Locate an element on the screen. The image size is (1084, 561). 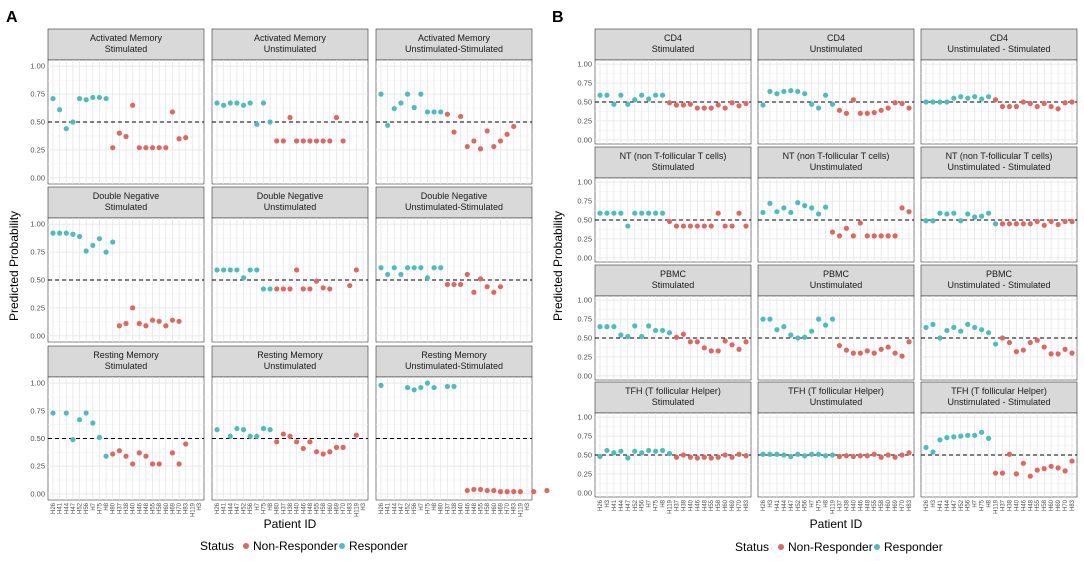
facet-title-line: Unstimulated-Stimulated is located at coordinates (454, 49).